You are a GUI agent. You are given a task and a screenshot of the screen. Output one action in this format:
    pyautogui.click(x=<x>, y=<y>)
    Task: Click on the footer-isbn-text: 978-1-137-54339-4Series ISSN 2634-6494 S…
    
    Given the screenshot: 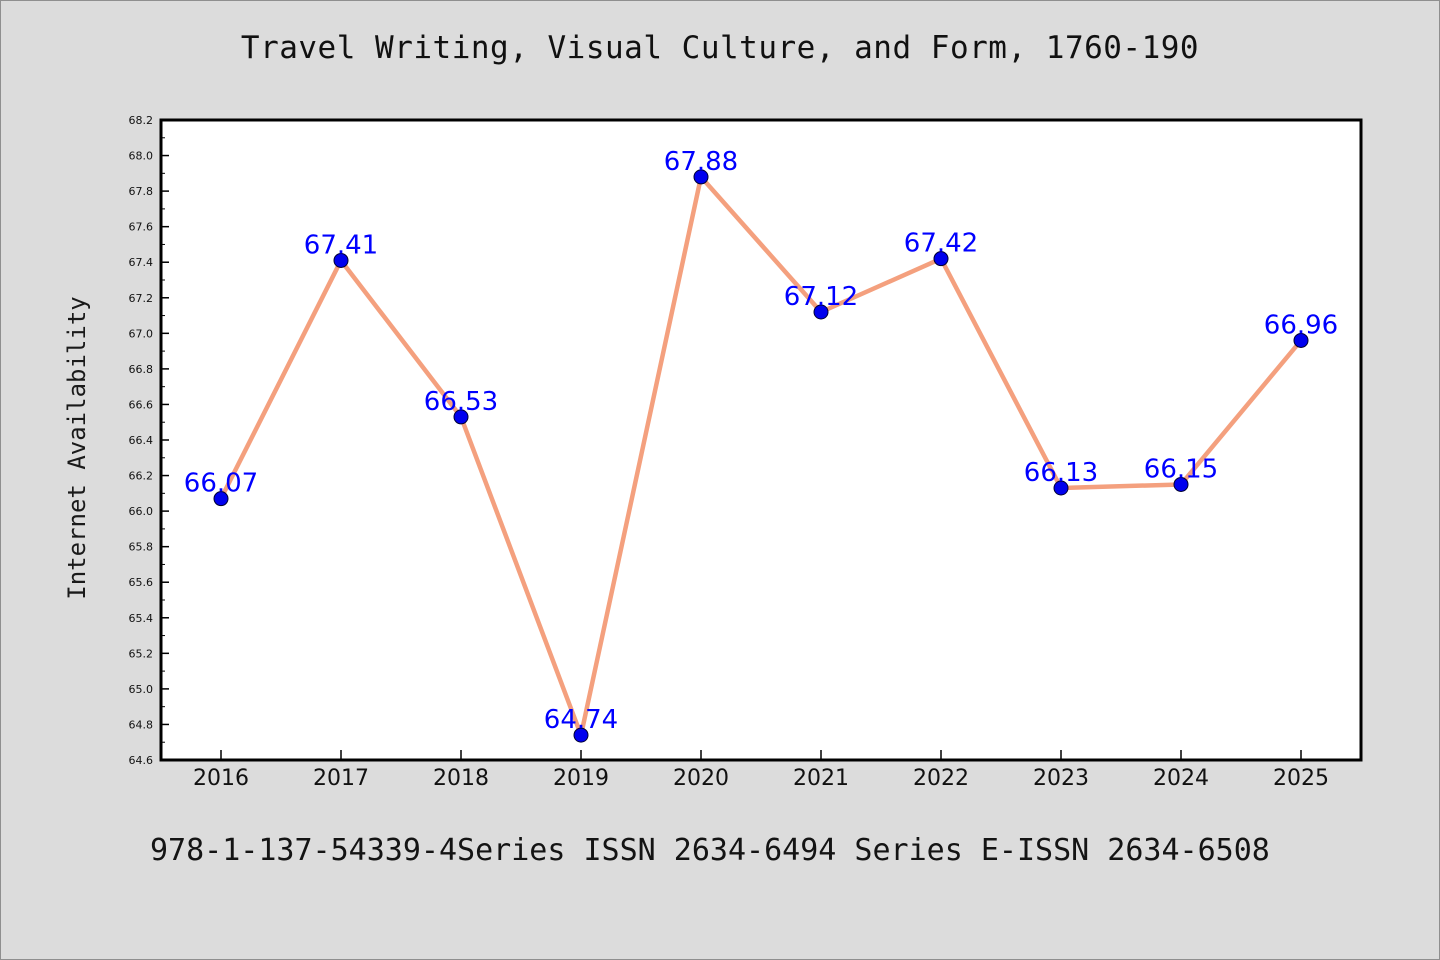 What is the action you would take?
    pyautogui.click(x=710, y=850)
    